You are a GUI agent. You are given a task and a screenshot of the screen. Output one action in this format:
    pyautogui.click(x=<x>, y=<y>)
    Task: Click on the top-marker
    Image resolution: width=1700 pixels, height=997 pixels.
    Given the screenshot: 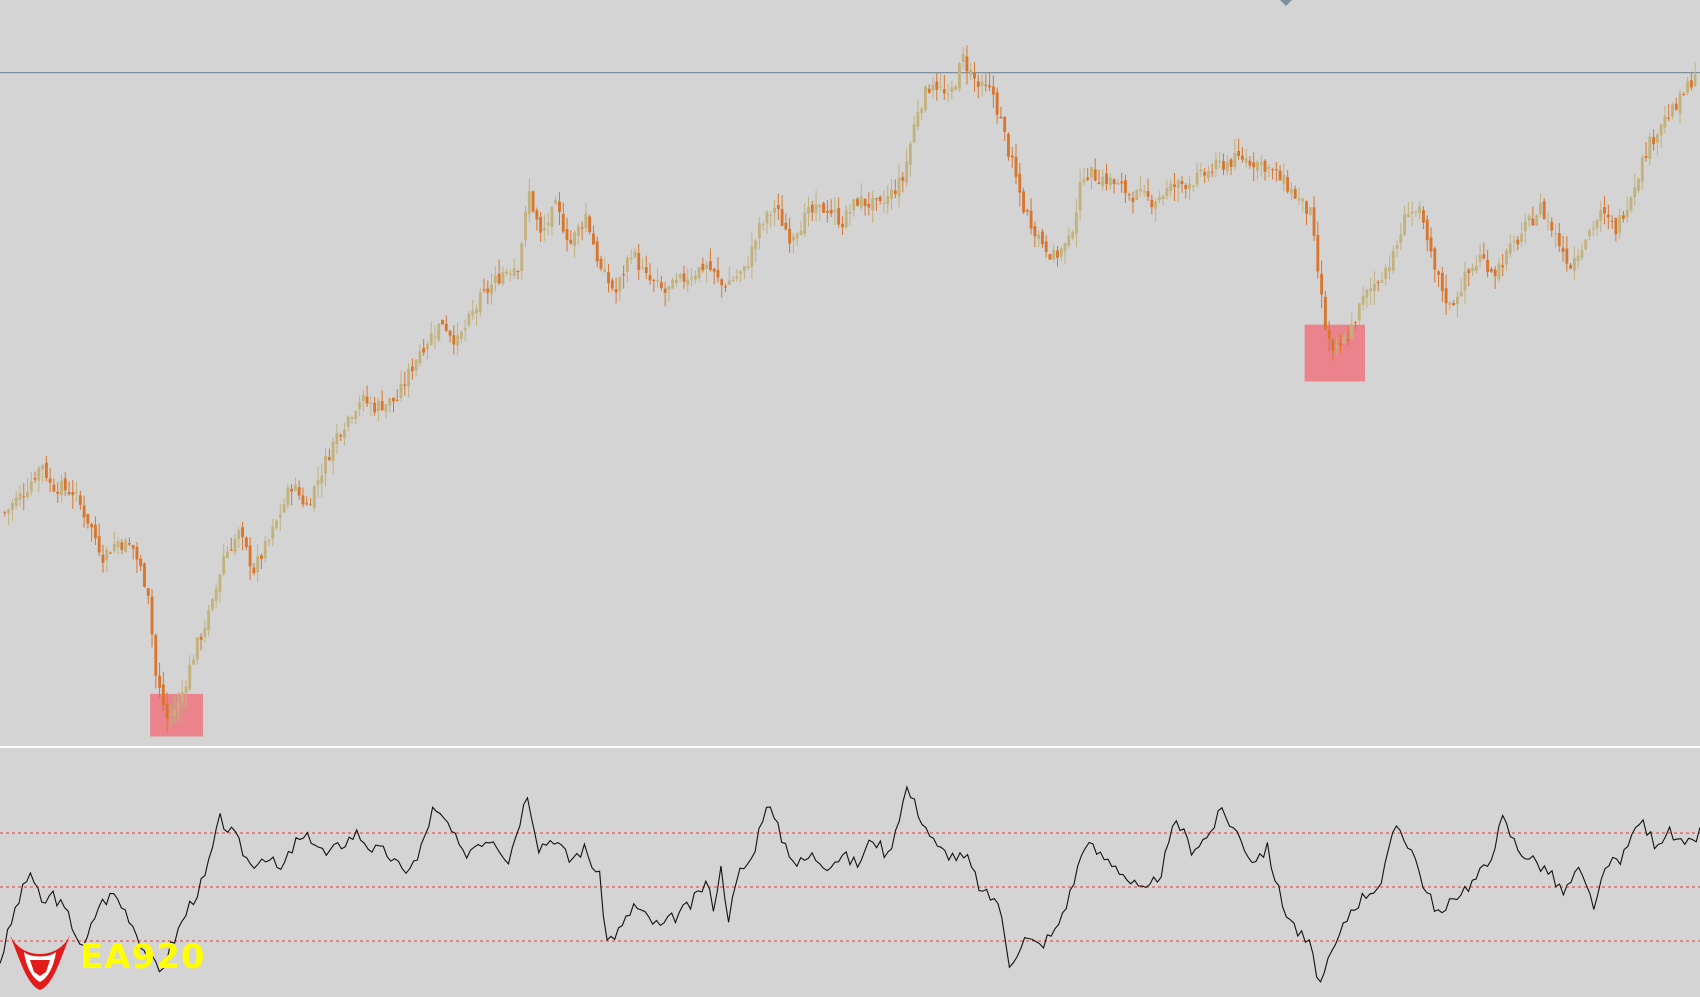 What is the action you would take?
    pyautogui.click(x=1286, y=3)
    